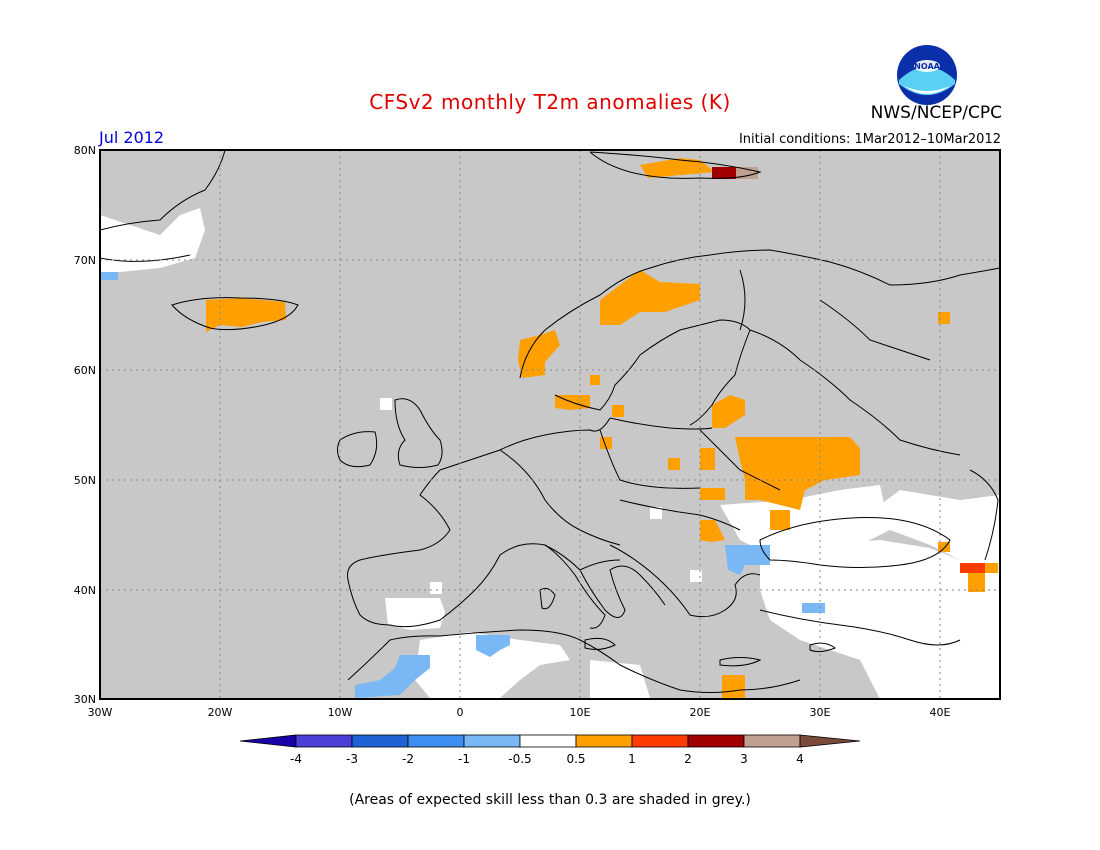  I want to click on chart-title: CFSv2 monthly T2m anomalies (K), so click(550, 102).